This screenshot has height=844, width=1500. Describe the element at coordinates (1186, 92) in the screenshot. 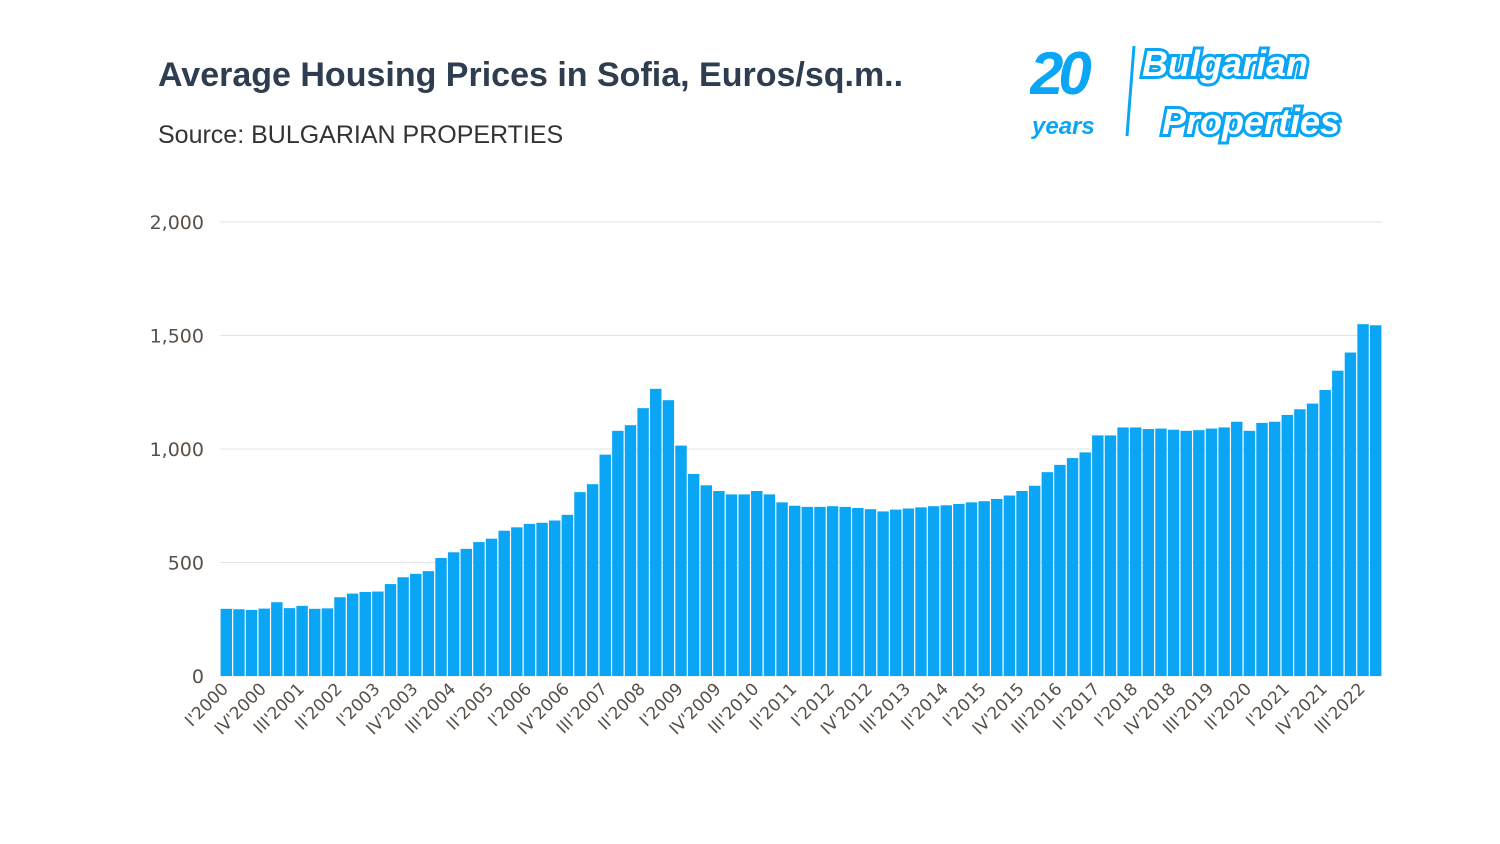

I see `bulgarian-properties-logo: 20 years Bulgarian Properties` at that location.